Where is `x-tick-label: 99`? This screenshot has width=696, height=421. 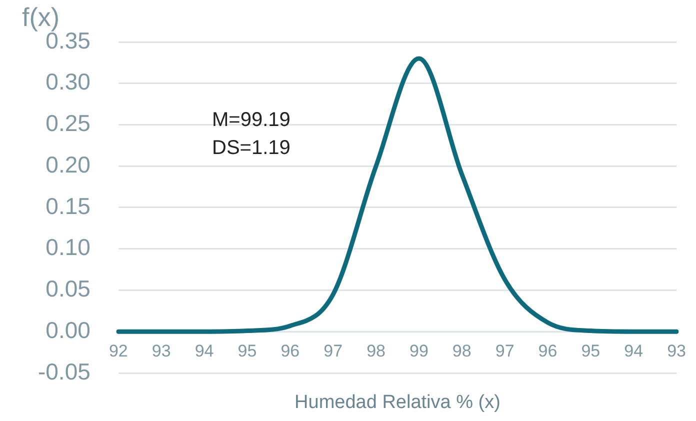
x-tick-label: 99 is located at coordinates (418, 351).